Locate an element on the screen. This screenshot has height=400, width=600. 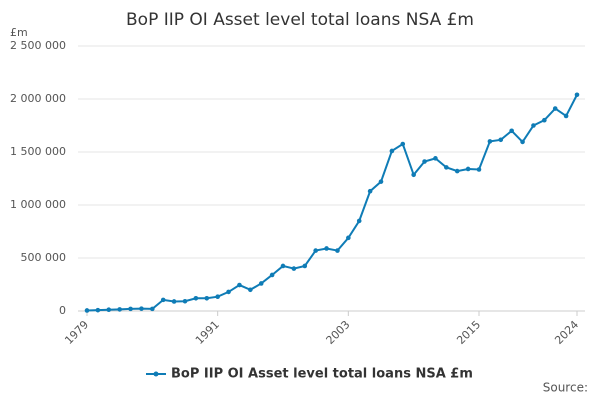
source: Source: is located at coordinates (565, 388).